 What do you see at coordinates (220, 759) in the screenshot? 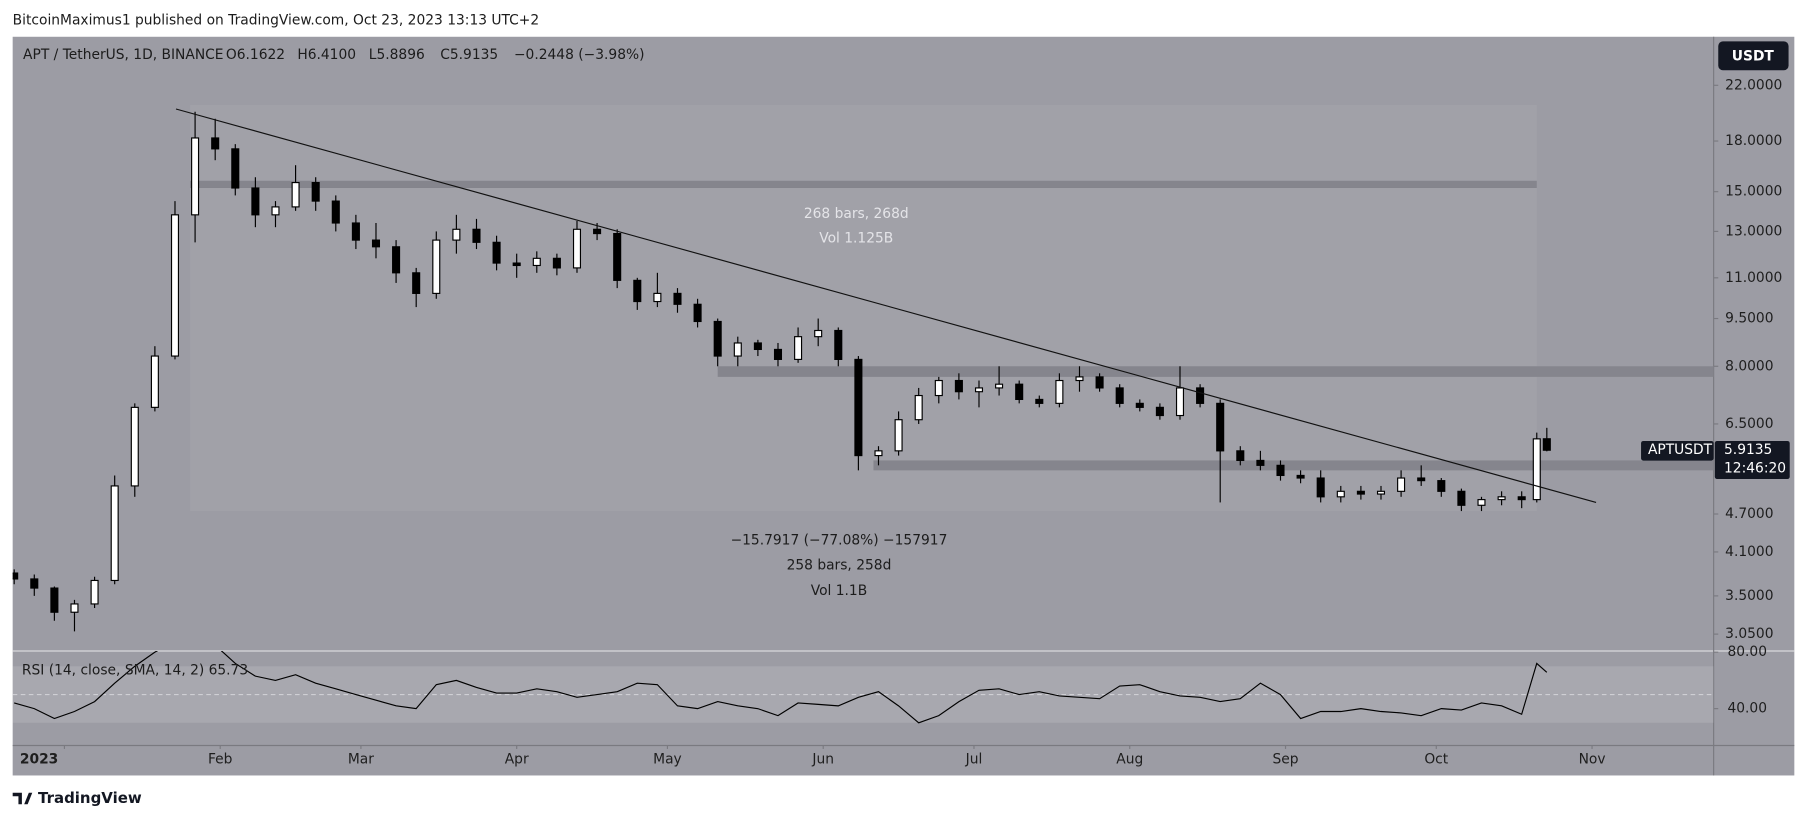
I see `x-tick-label: Feb` at bounding box center [220, 759].